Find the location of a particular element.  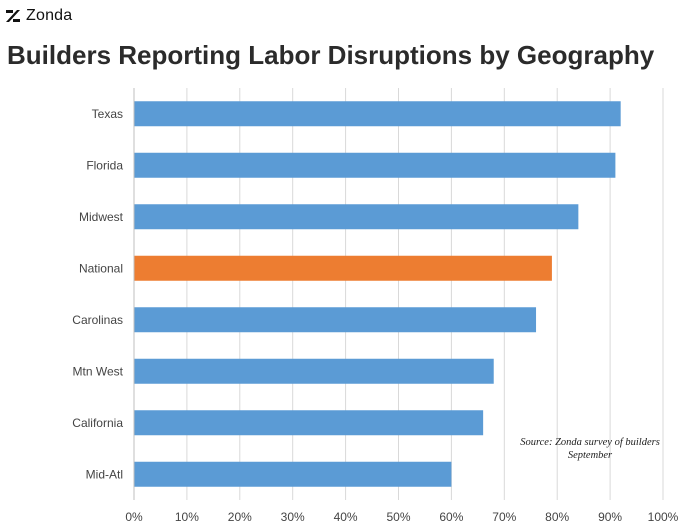

category-label: Florida is located at coordinates (104, 165).